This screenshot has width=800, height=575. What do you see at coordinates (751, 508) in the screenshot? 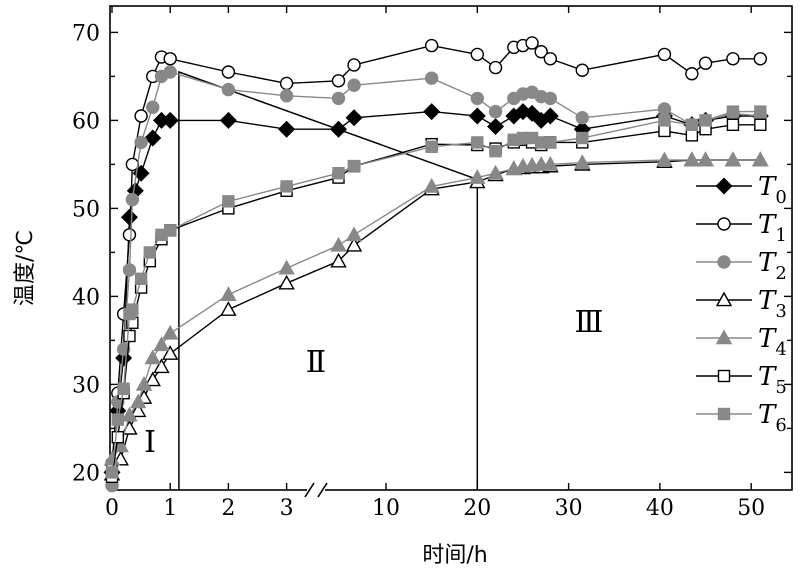
I see `x-tick-label: 50` at bounding box center [751, 508].